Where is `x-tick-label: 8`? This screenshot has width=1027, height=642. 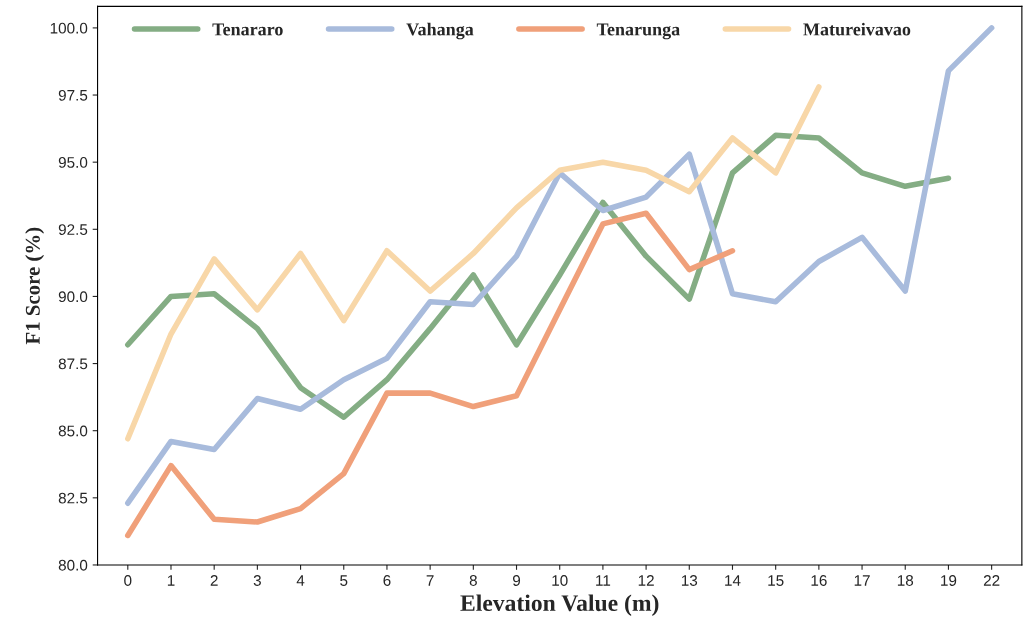
x-tick-label: 8 is located at coordinates (473, 580).